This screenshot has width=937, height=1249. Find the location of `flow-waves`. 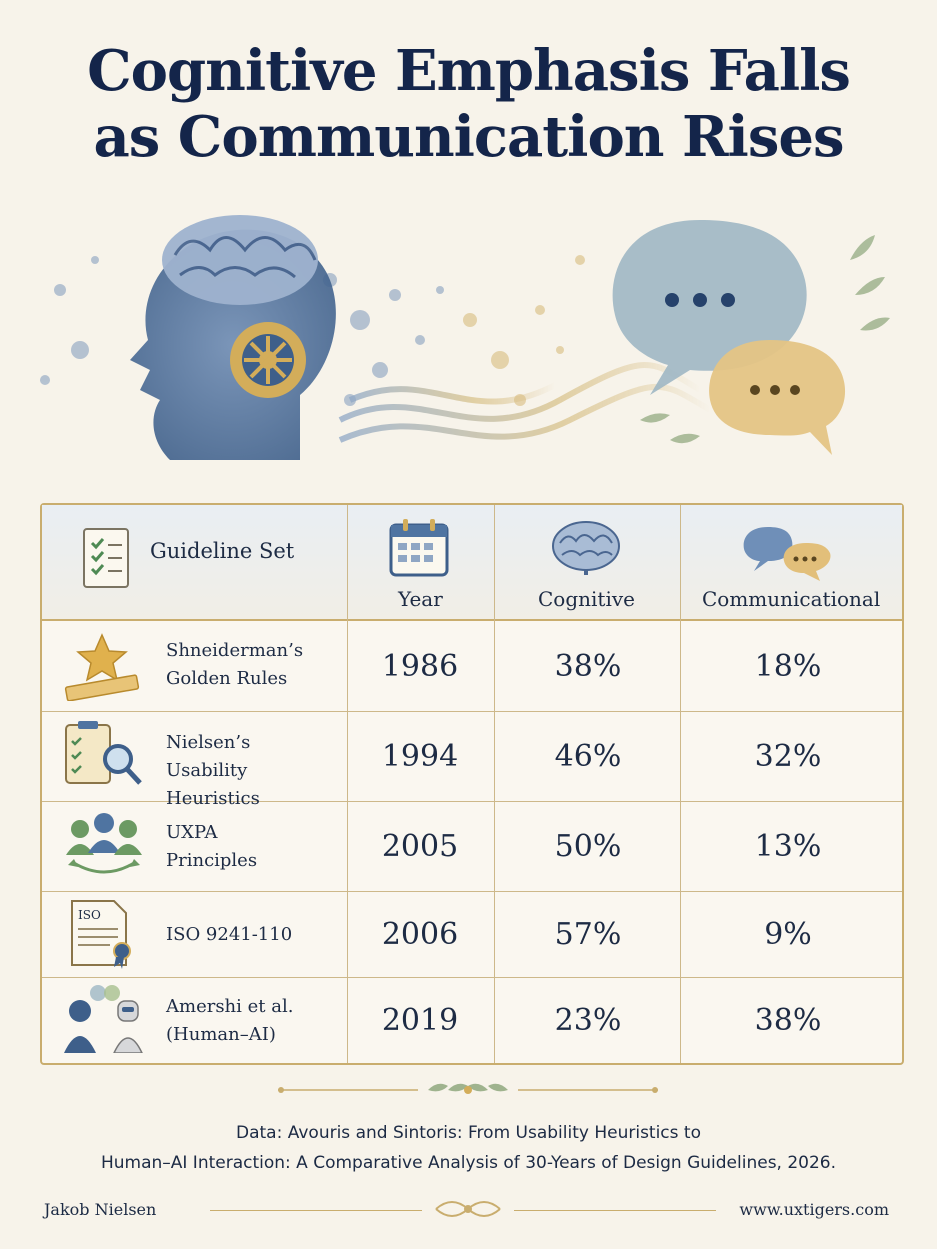

flow-waves is located at coordinates (525, 402).